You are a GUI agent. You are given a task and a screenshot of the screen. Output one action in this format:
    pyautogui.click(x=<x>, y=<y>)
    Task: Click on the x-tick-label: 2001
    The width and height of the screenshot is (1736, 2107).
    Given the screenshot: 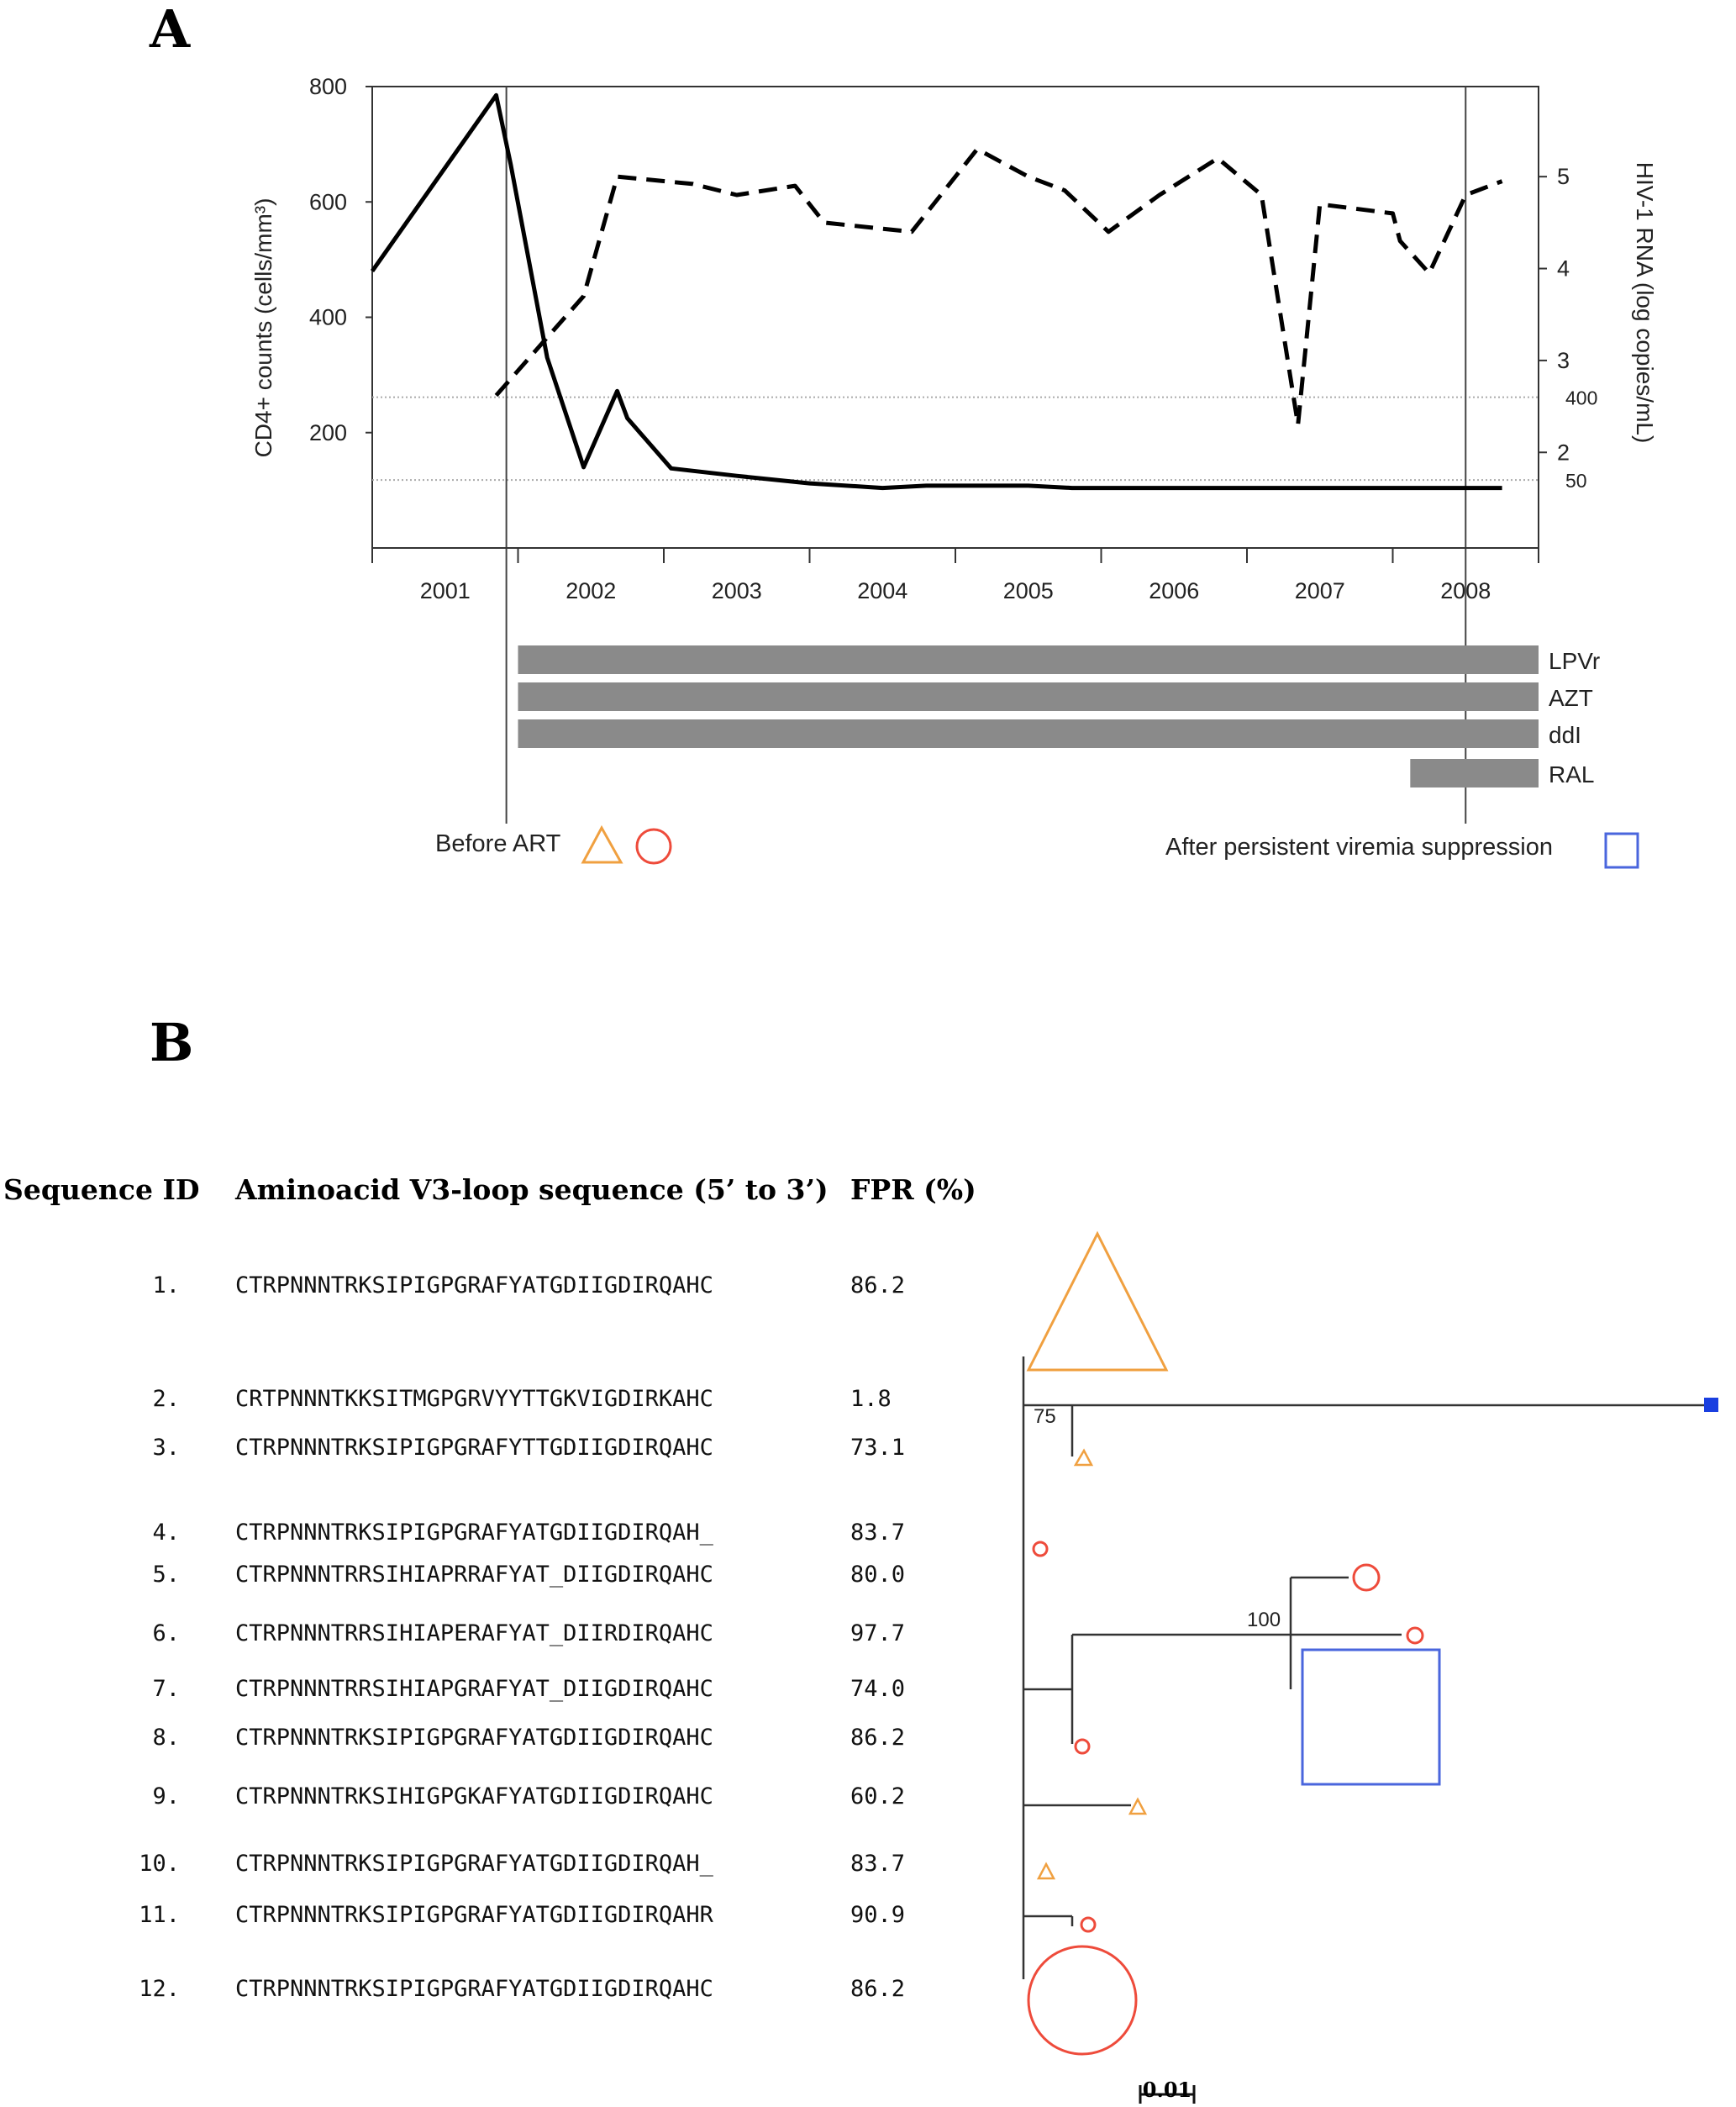 What is the action you would take?
    pyautogui.click(x=445, y=590)
    